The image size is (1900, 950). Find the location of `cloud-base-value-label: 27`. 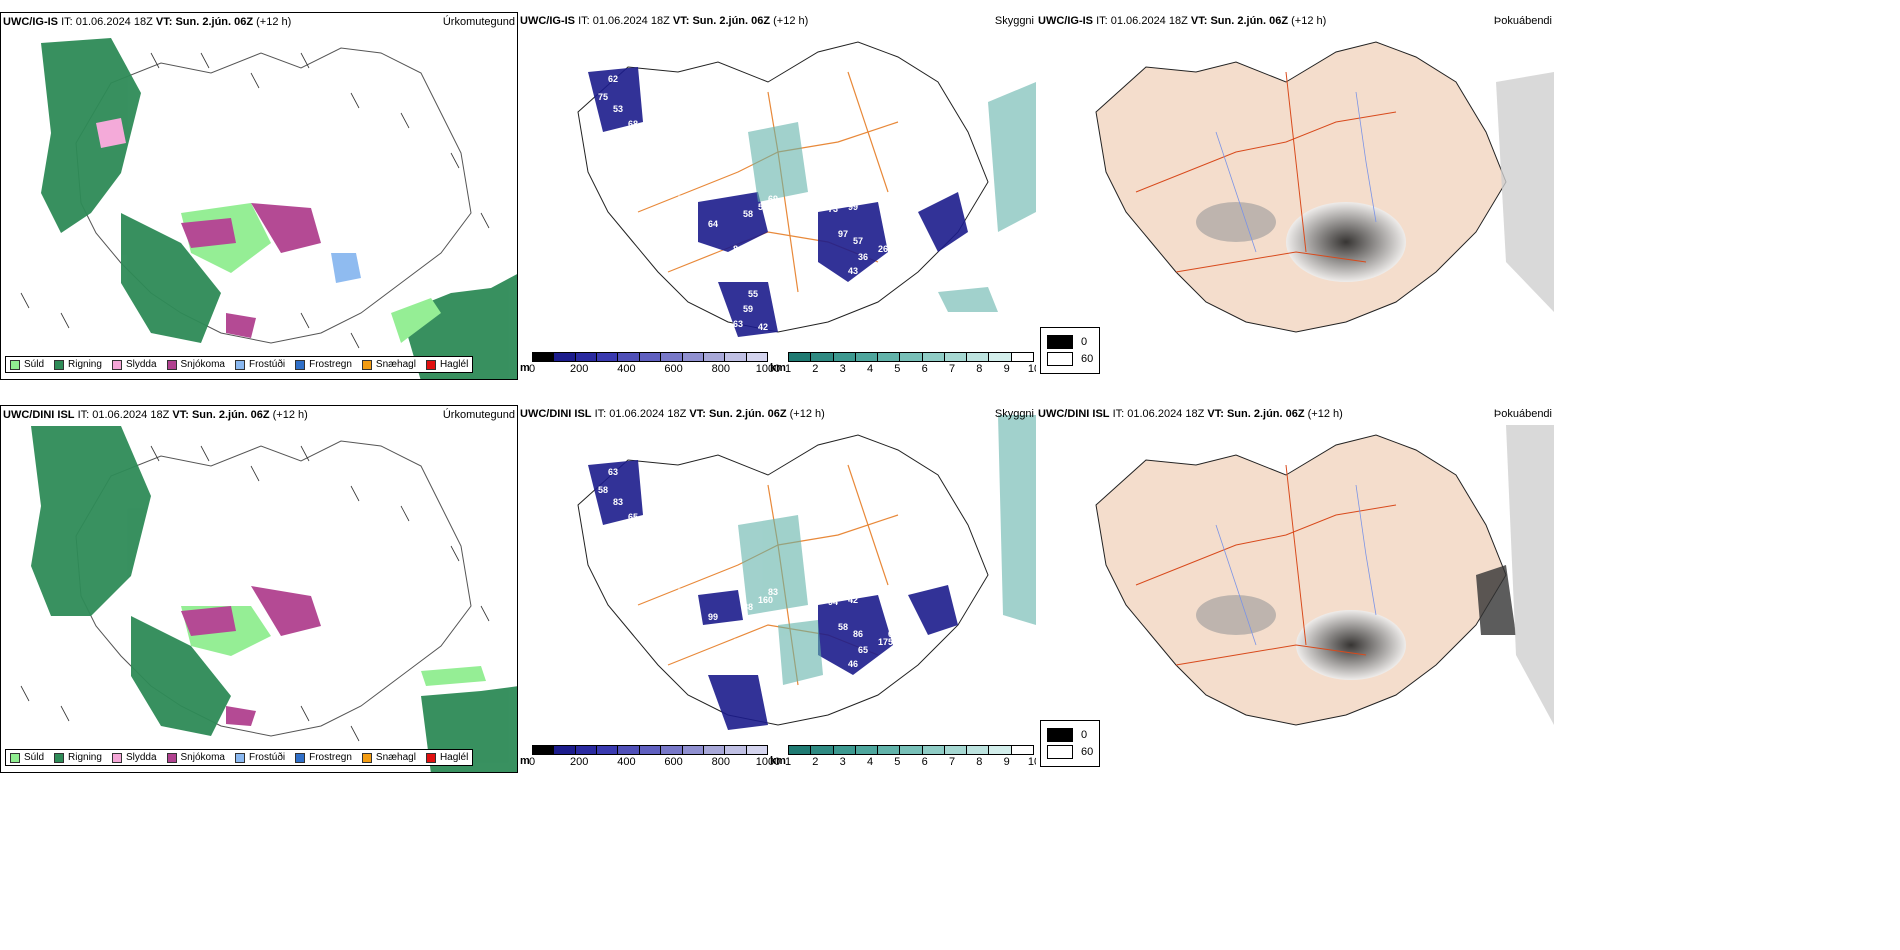

cloud-base-value-label: 27 is located at coordinates (873, 289).